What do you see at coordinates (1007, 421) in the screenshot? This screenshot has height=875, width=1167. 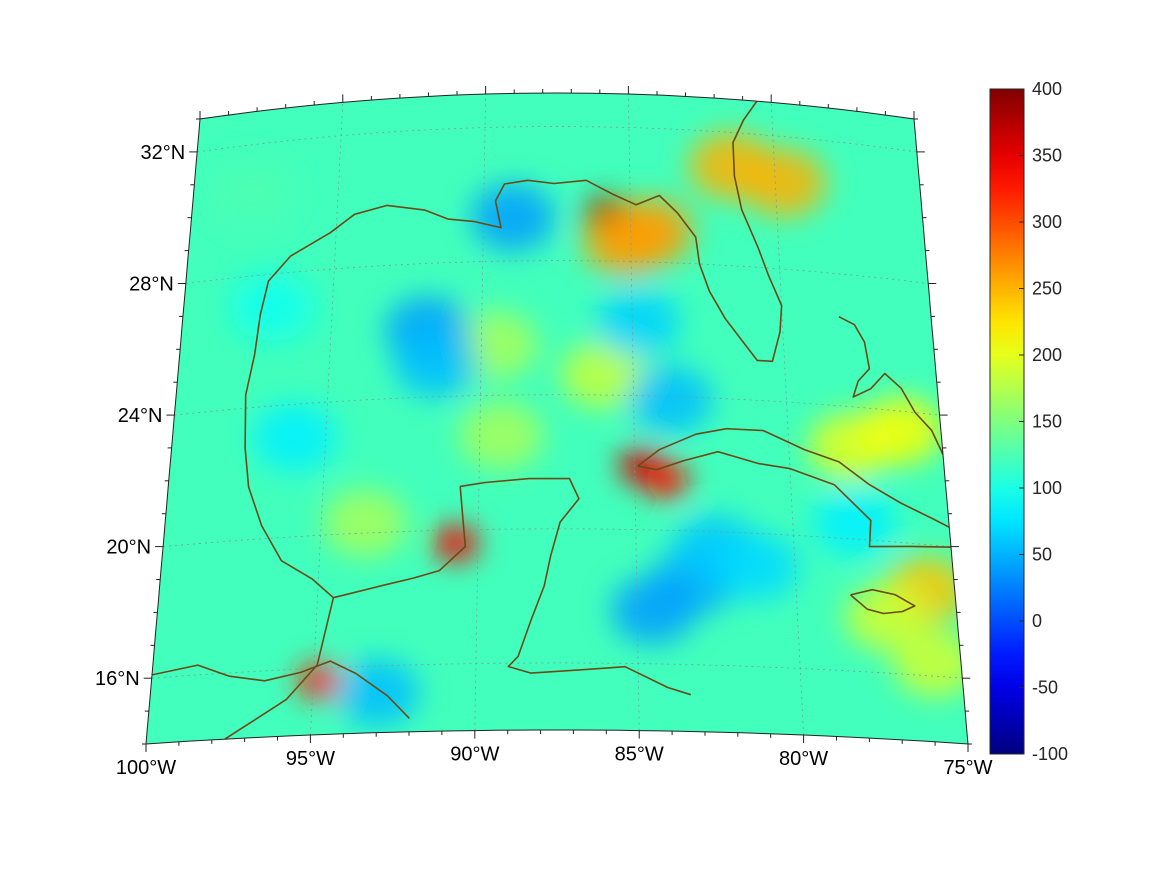 I see `colorbar-gradient` at bounding box center [1007, 421].